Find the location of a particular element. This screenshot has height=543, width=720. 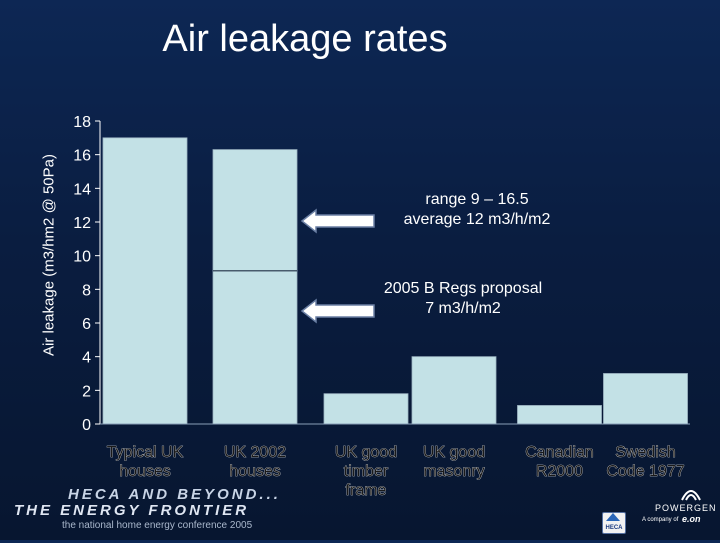

x-category-label: Code 1977 is located at coordinates (645, 471).